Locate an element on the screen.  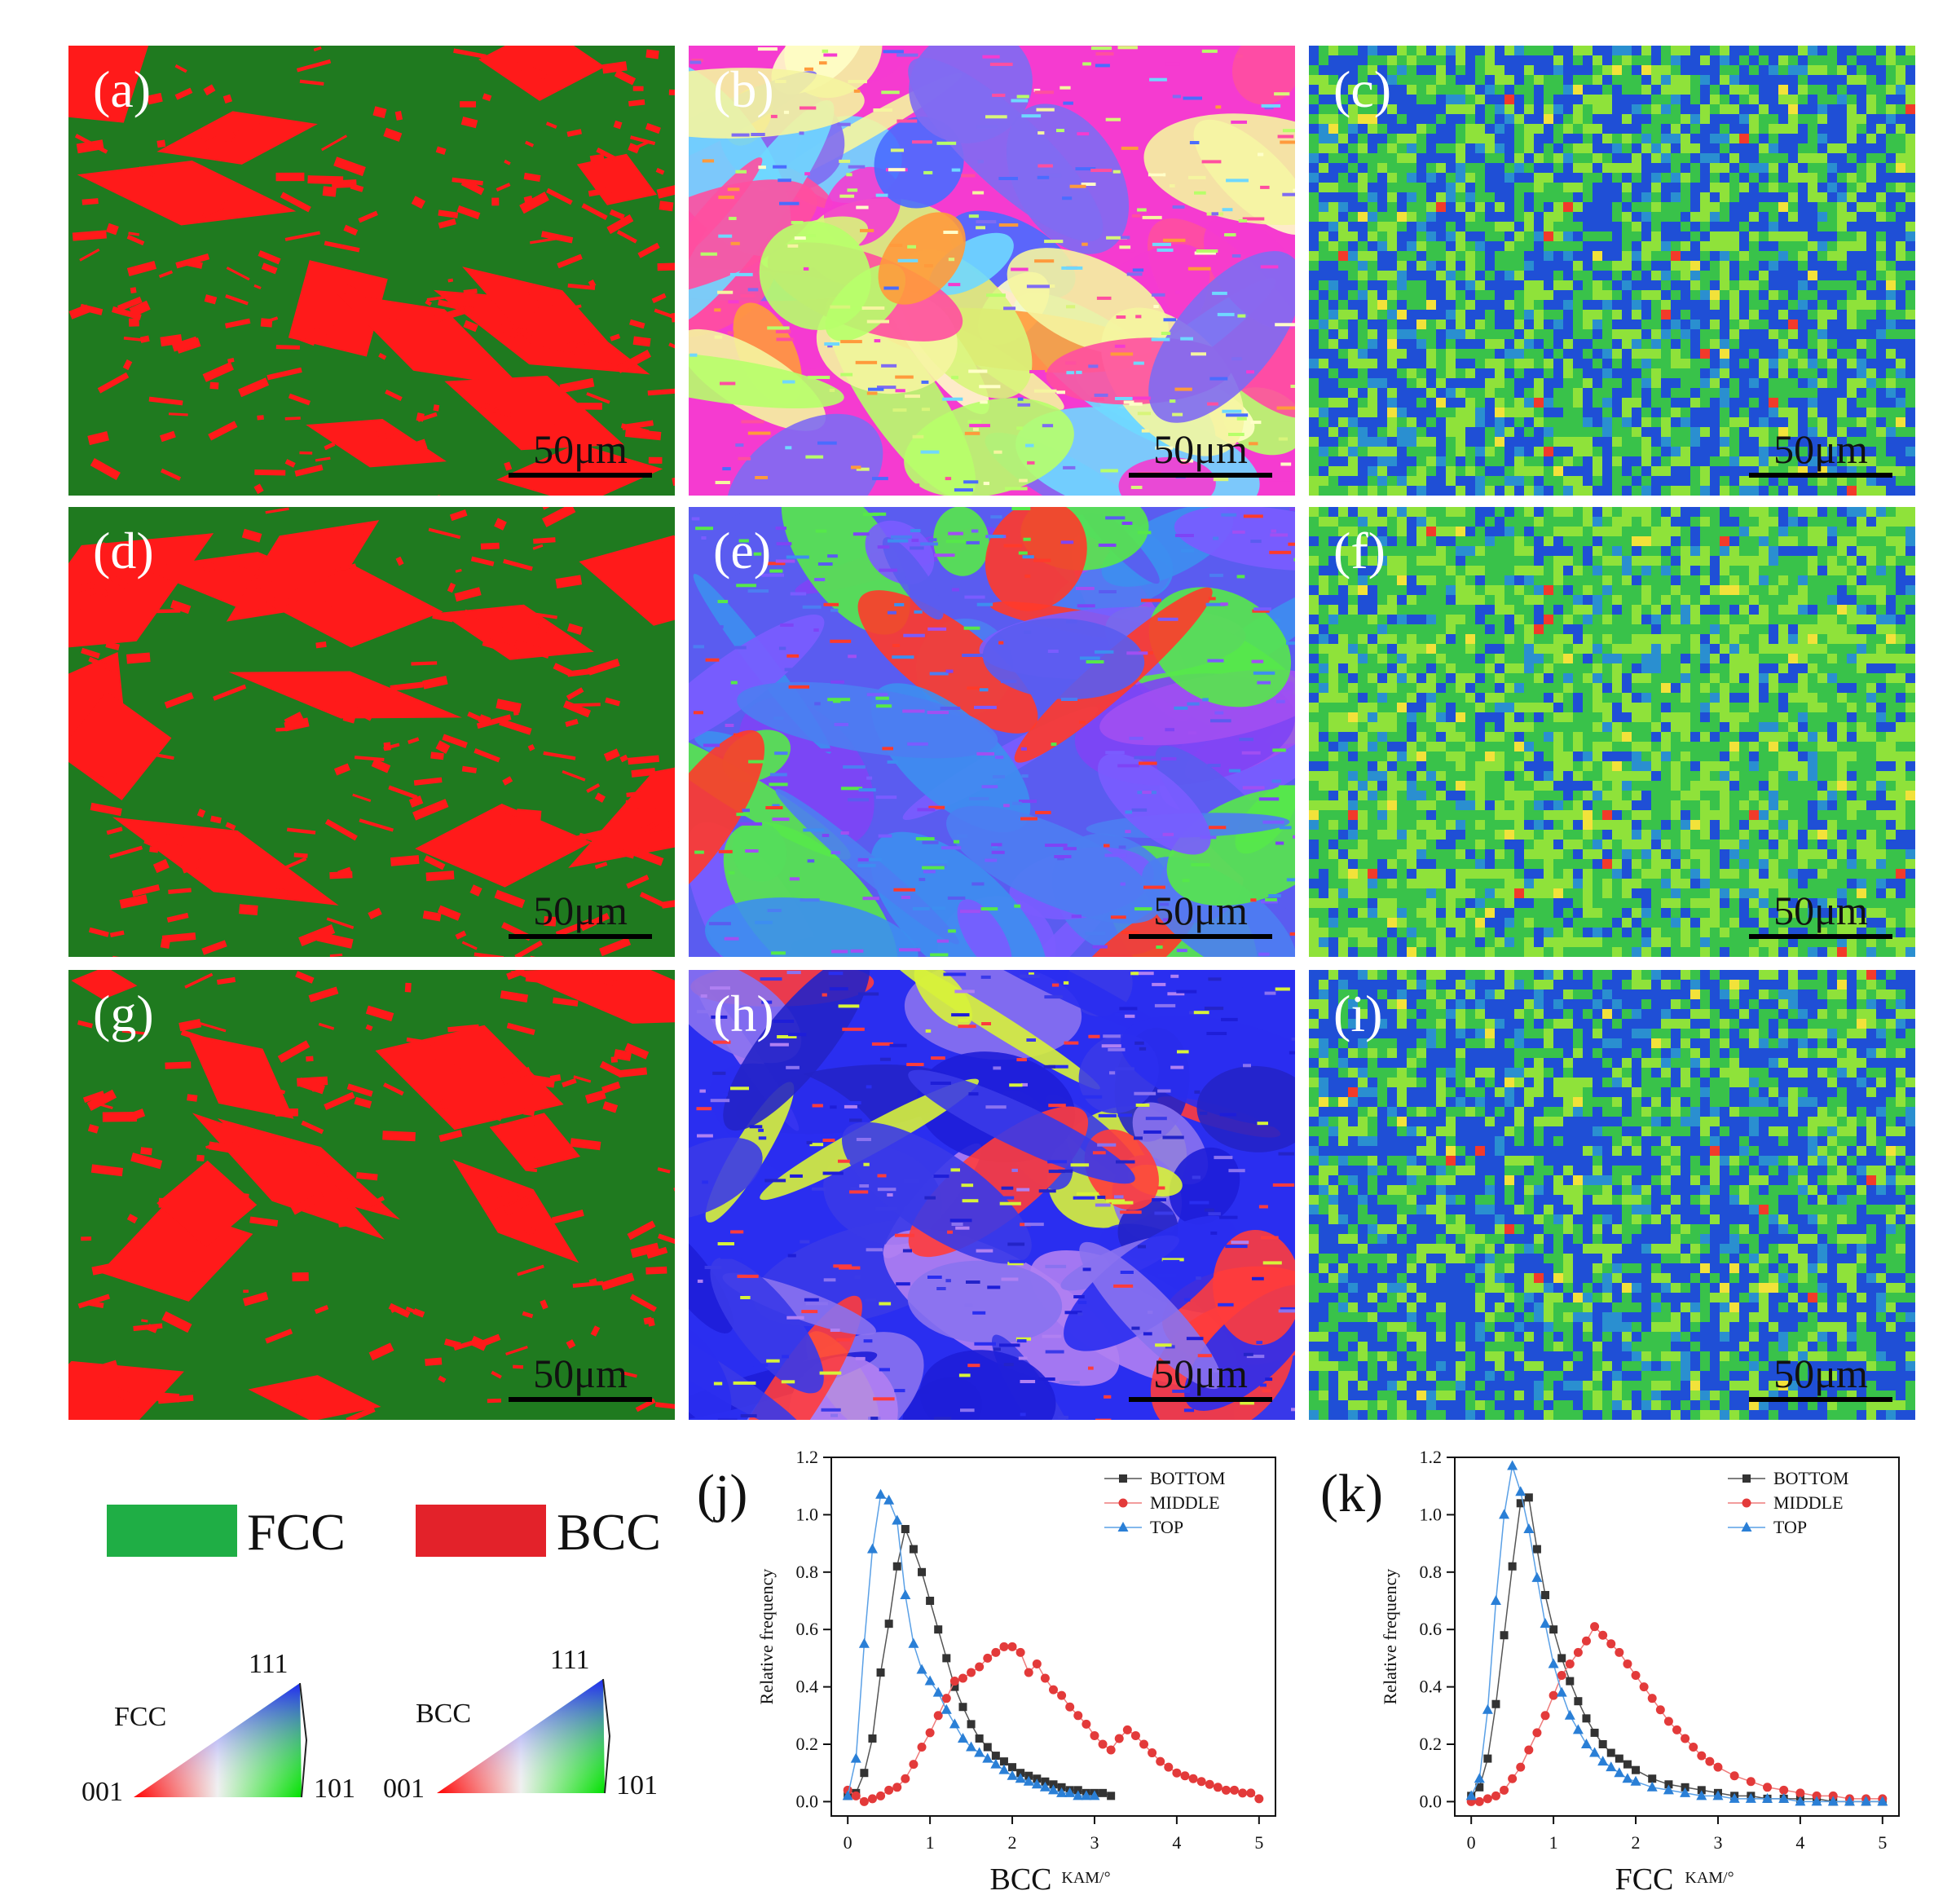
kam-pixels is located at coordinates (1612, 271).